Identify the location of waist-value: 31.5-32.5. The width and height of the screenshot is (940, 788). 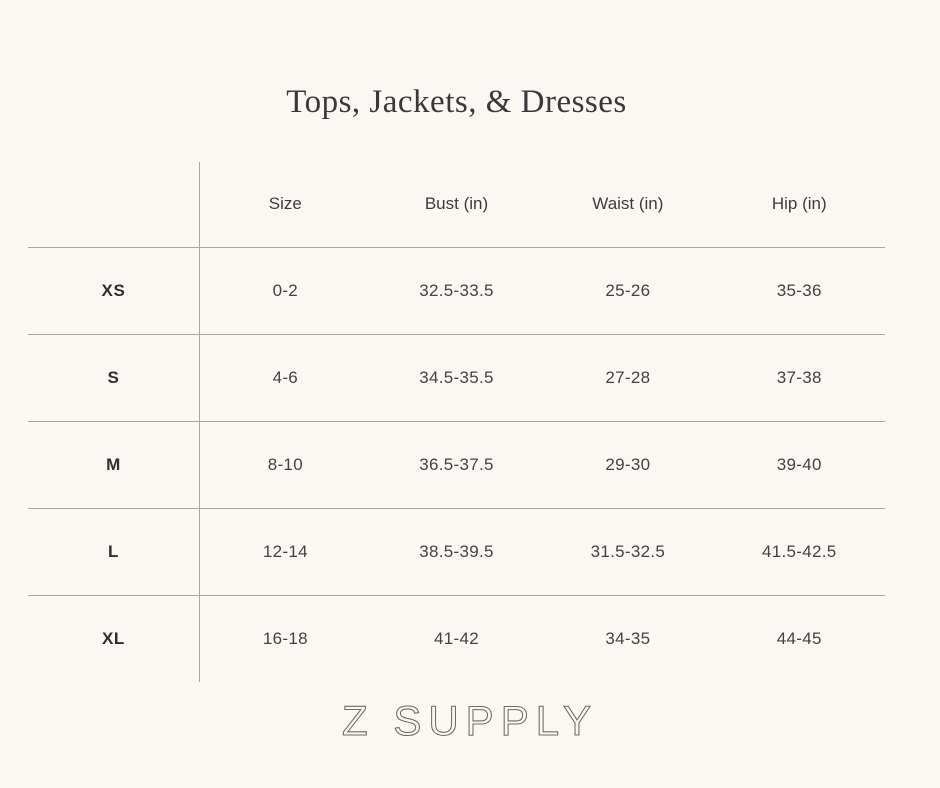
(628, 552).